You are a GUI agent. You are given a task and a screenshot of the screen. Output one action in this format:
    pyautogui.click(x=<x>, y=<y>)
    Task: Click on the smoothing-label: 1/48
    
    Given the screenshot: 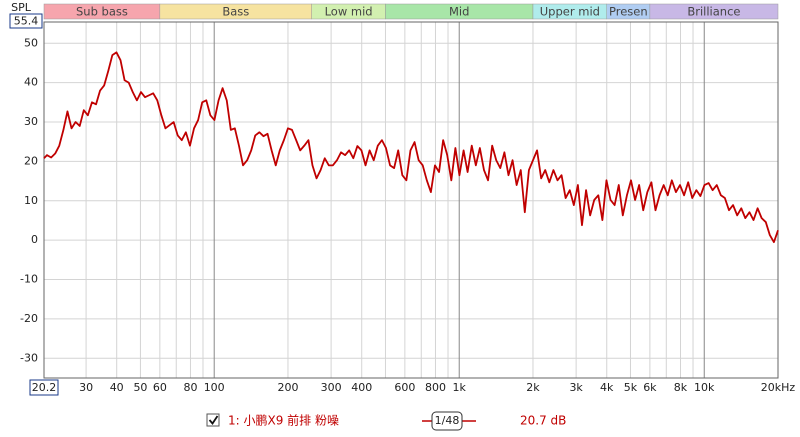 What is the action you would take?
    pyautogui.click(x=447, y=420)
    